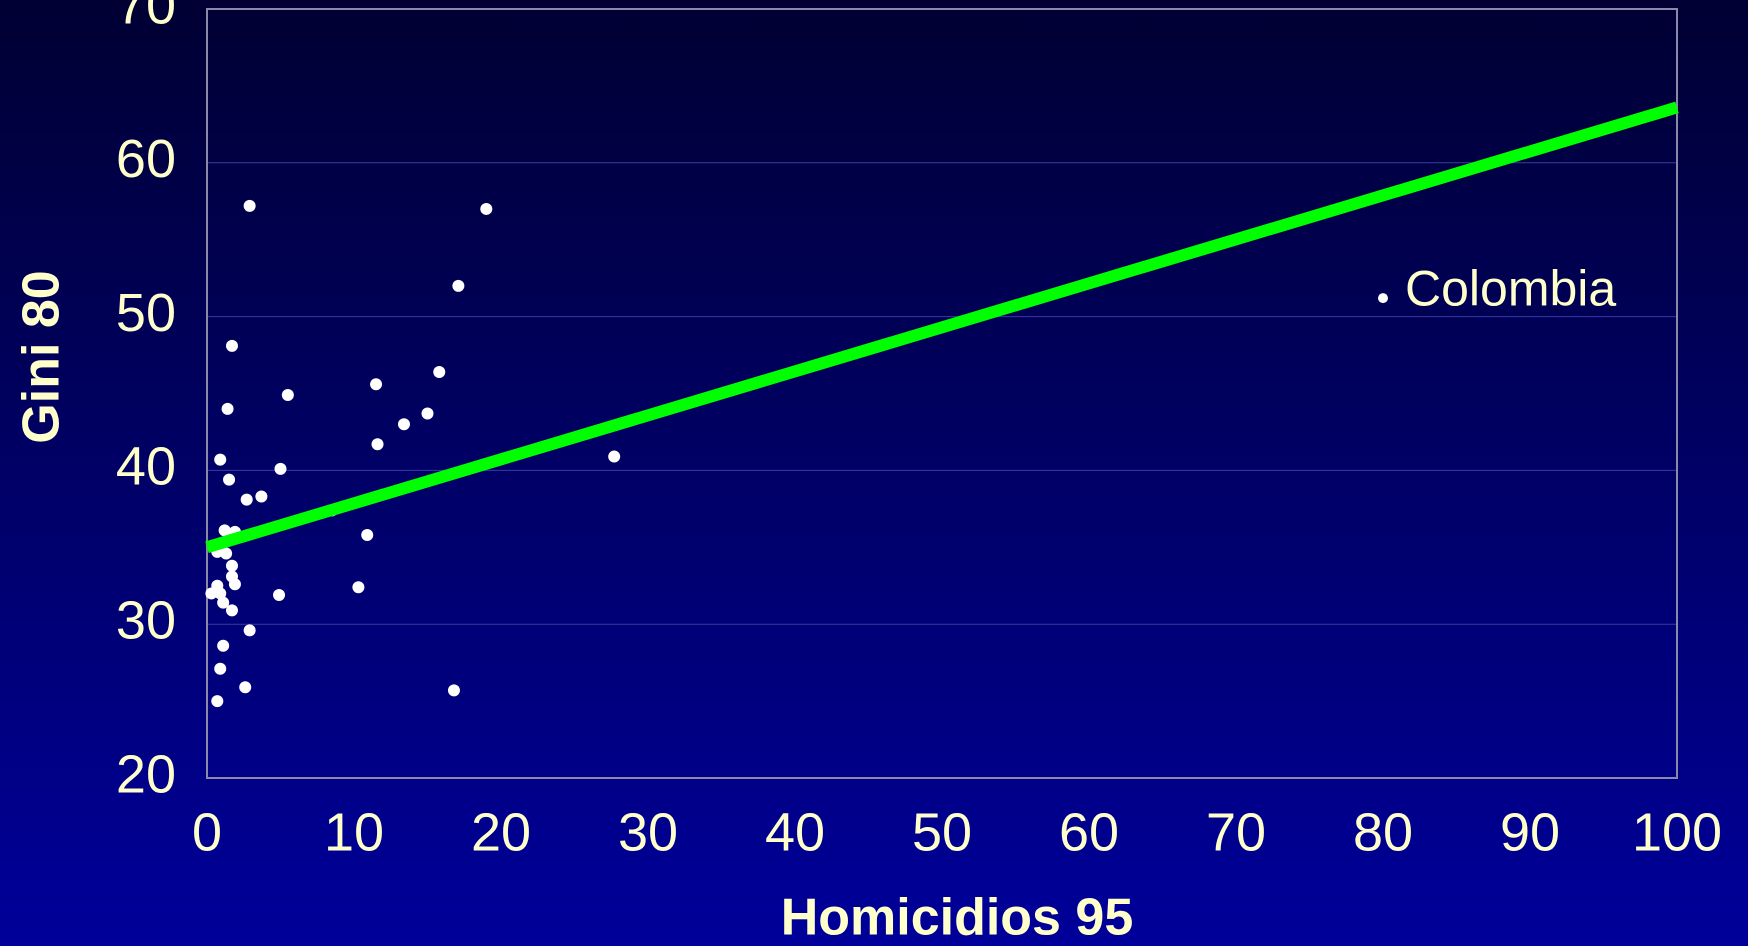 This screenshot has width=1748, height=946. Describe the element at coordinates (648, 832) in the screenshot. I see `x-tick-label: 30` at that location.